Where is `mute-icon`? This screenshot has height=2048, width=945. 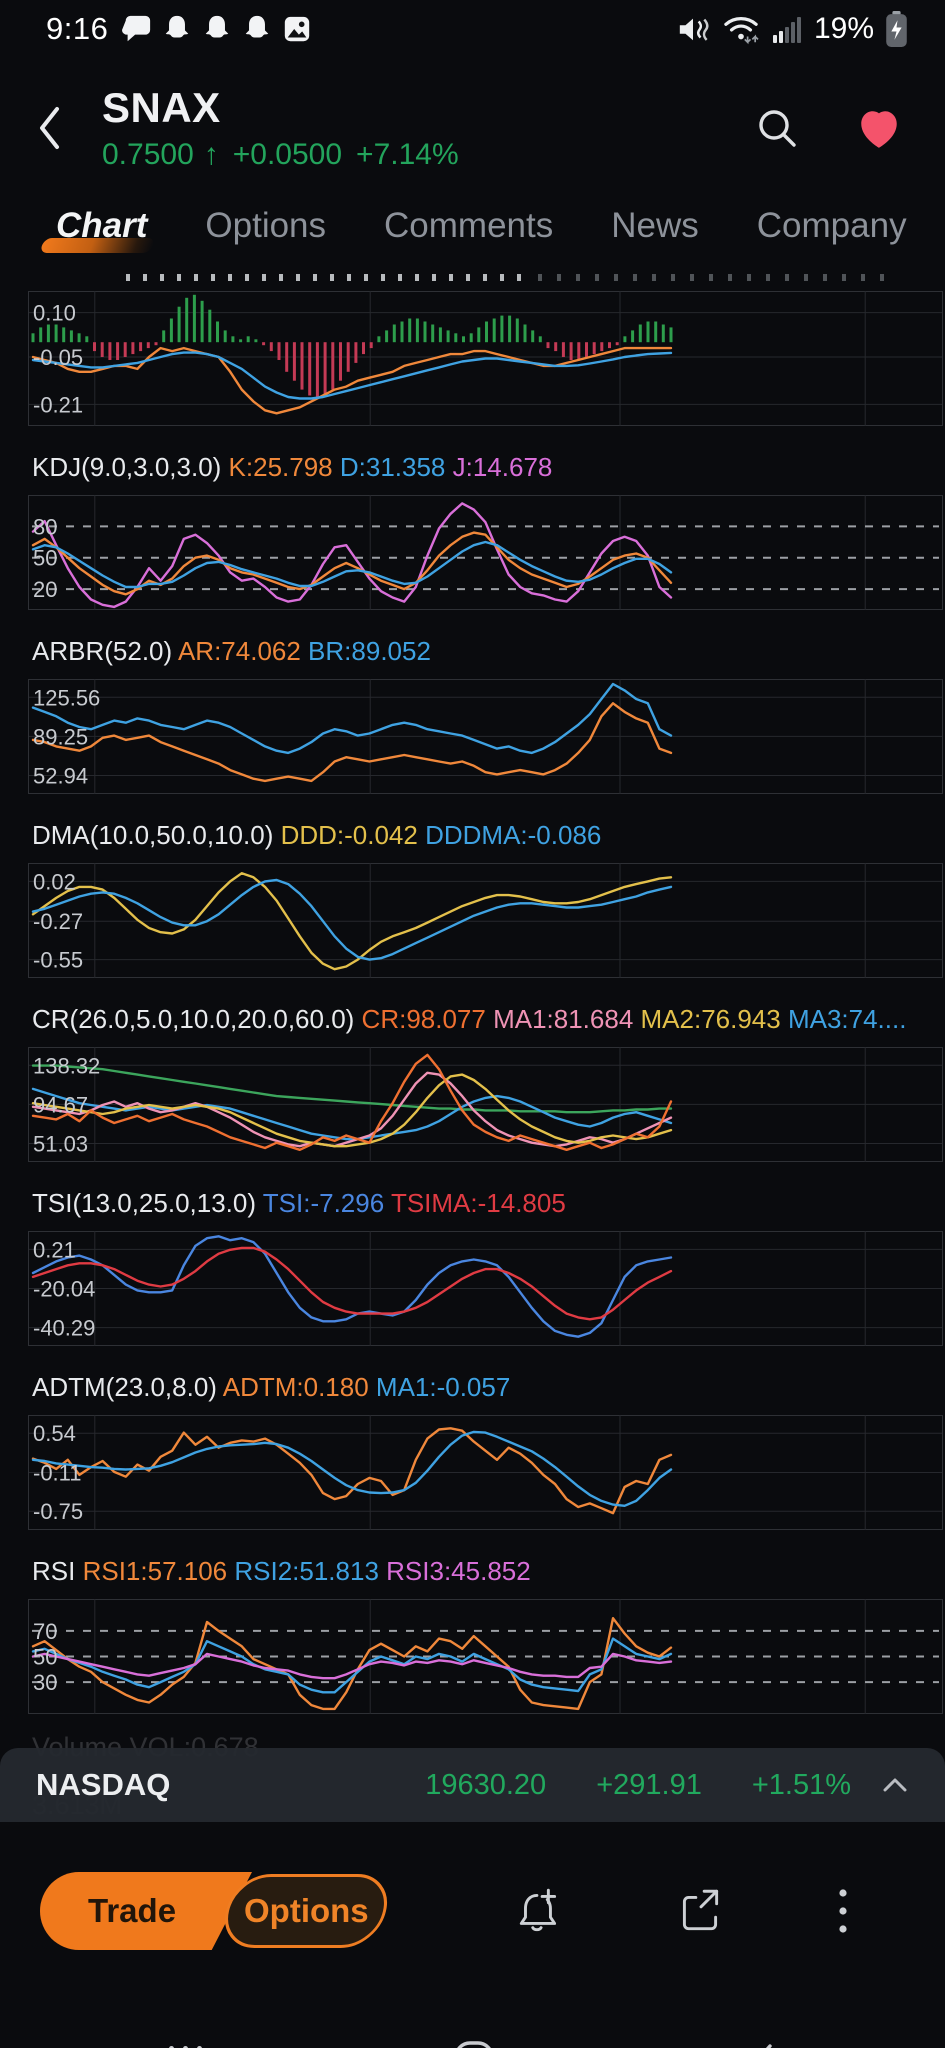 mute-icon is located at coordinates (694, 29).